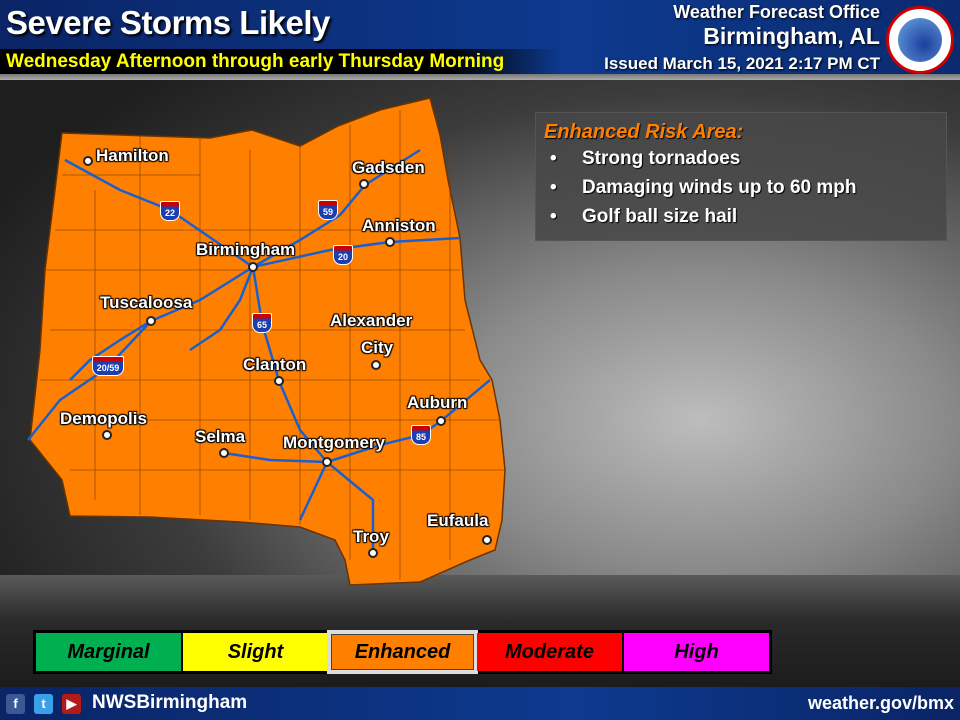  What do you see at coordinates (43, 704) in the screenshot?
I see `twitter-icon: t` at bounding box center [43, 704].